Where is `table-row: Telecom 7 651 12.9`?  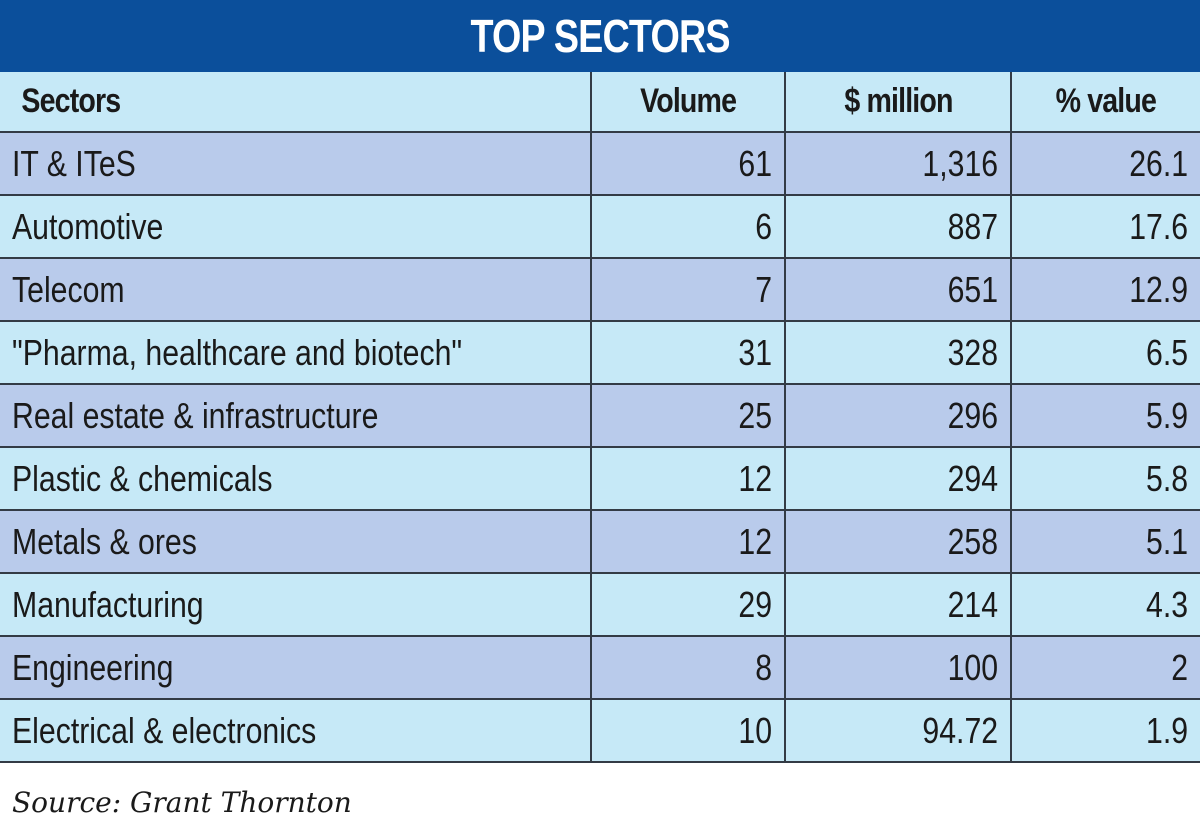
table-row: Telecom 7 651 12.9 is located at coordinates (600, 290).